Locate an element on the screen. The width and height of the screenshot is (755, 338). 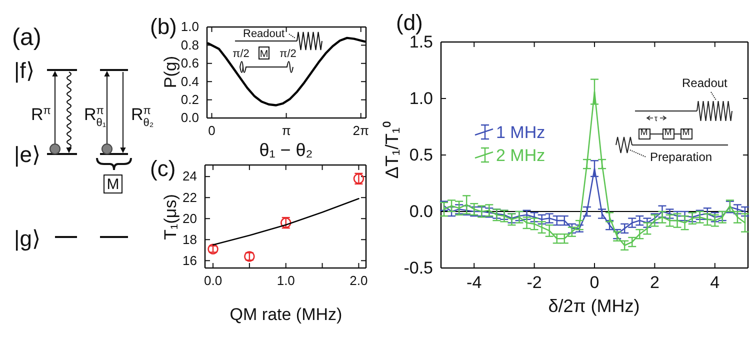
text: |f⟩ is located at coordinates (24, 70).